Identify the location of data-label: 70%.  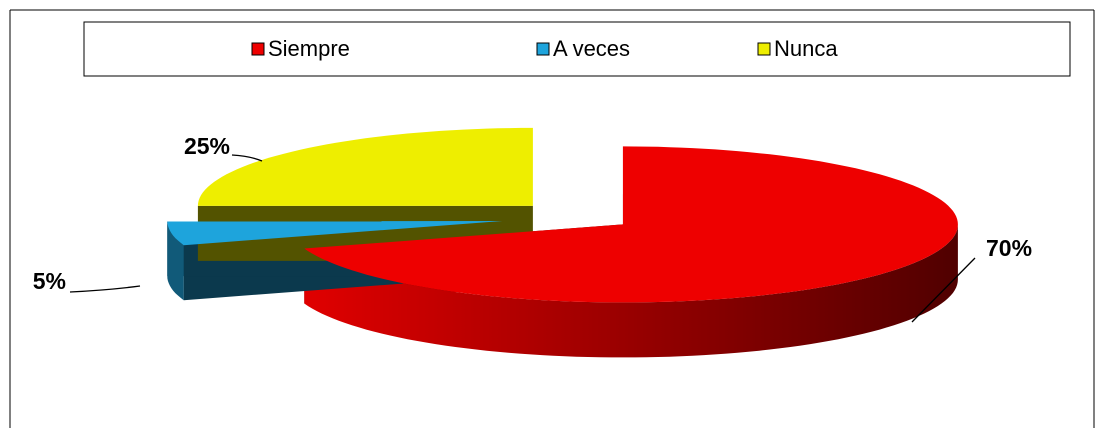
(1009, 248).